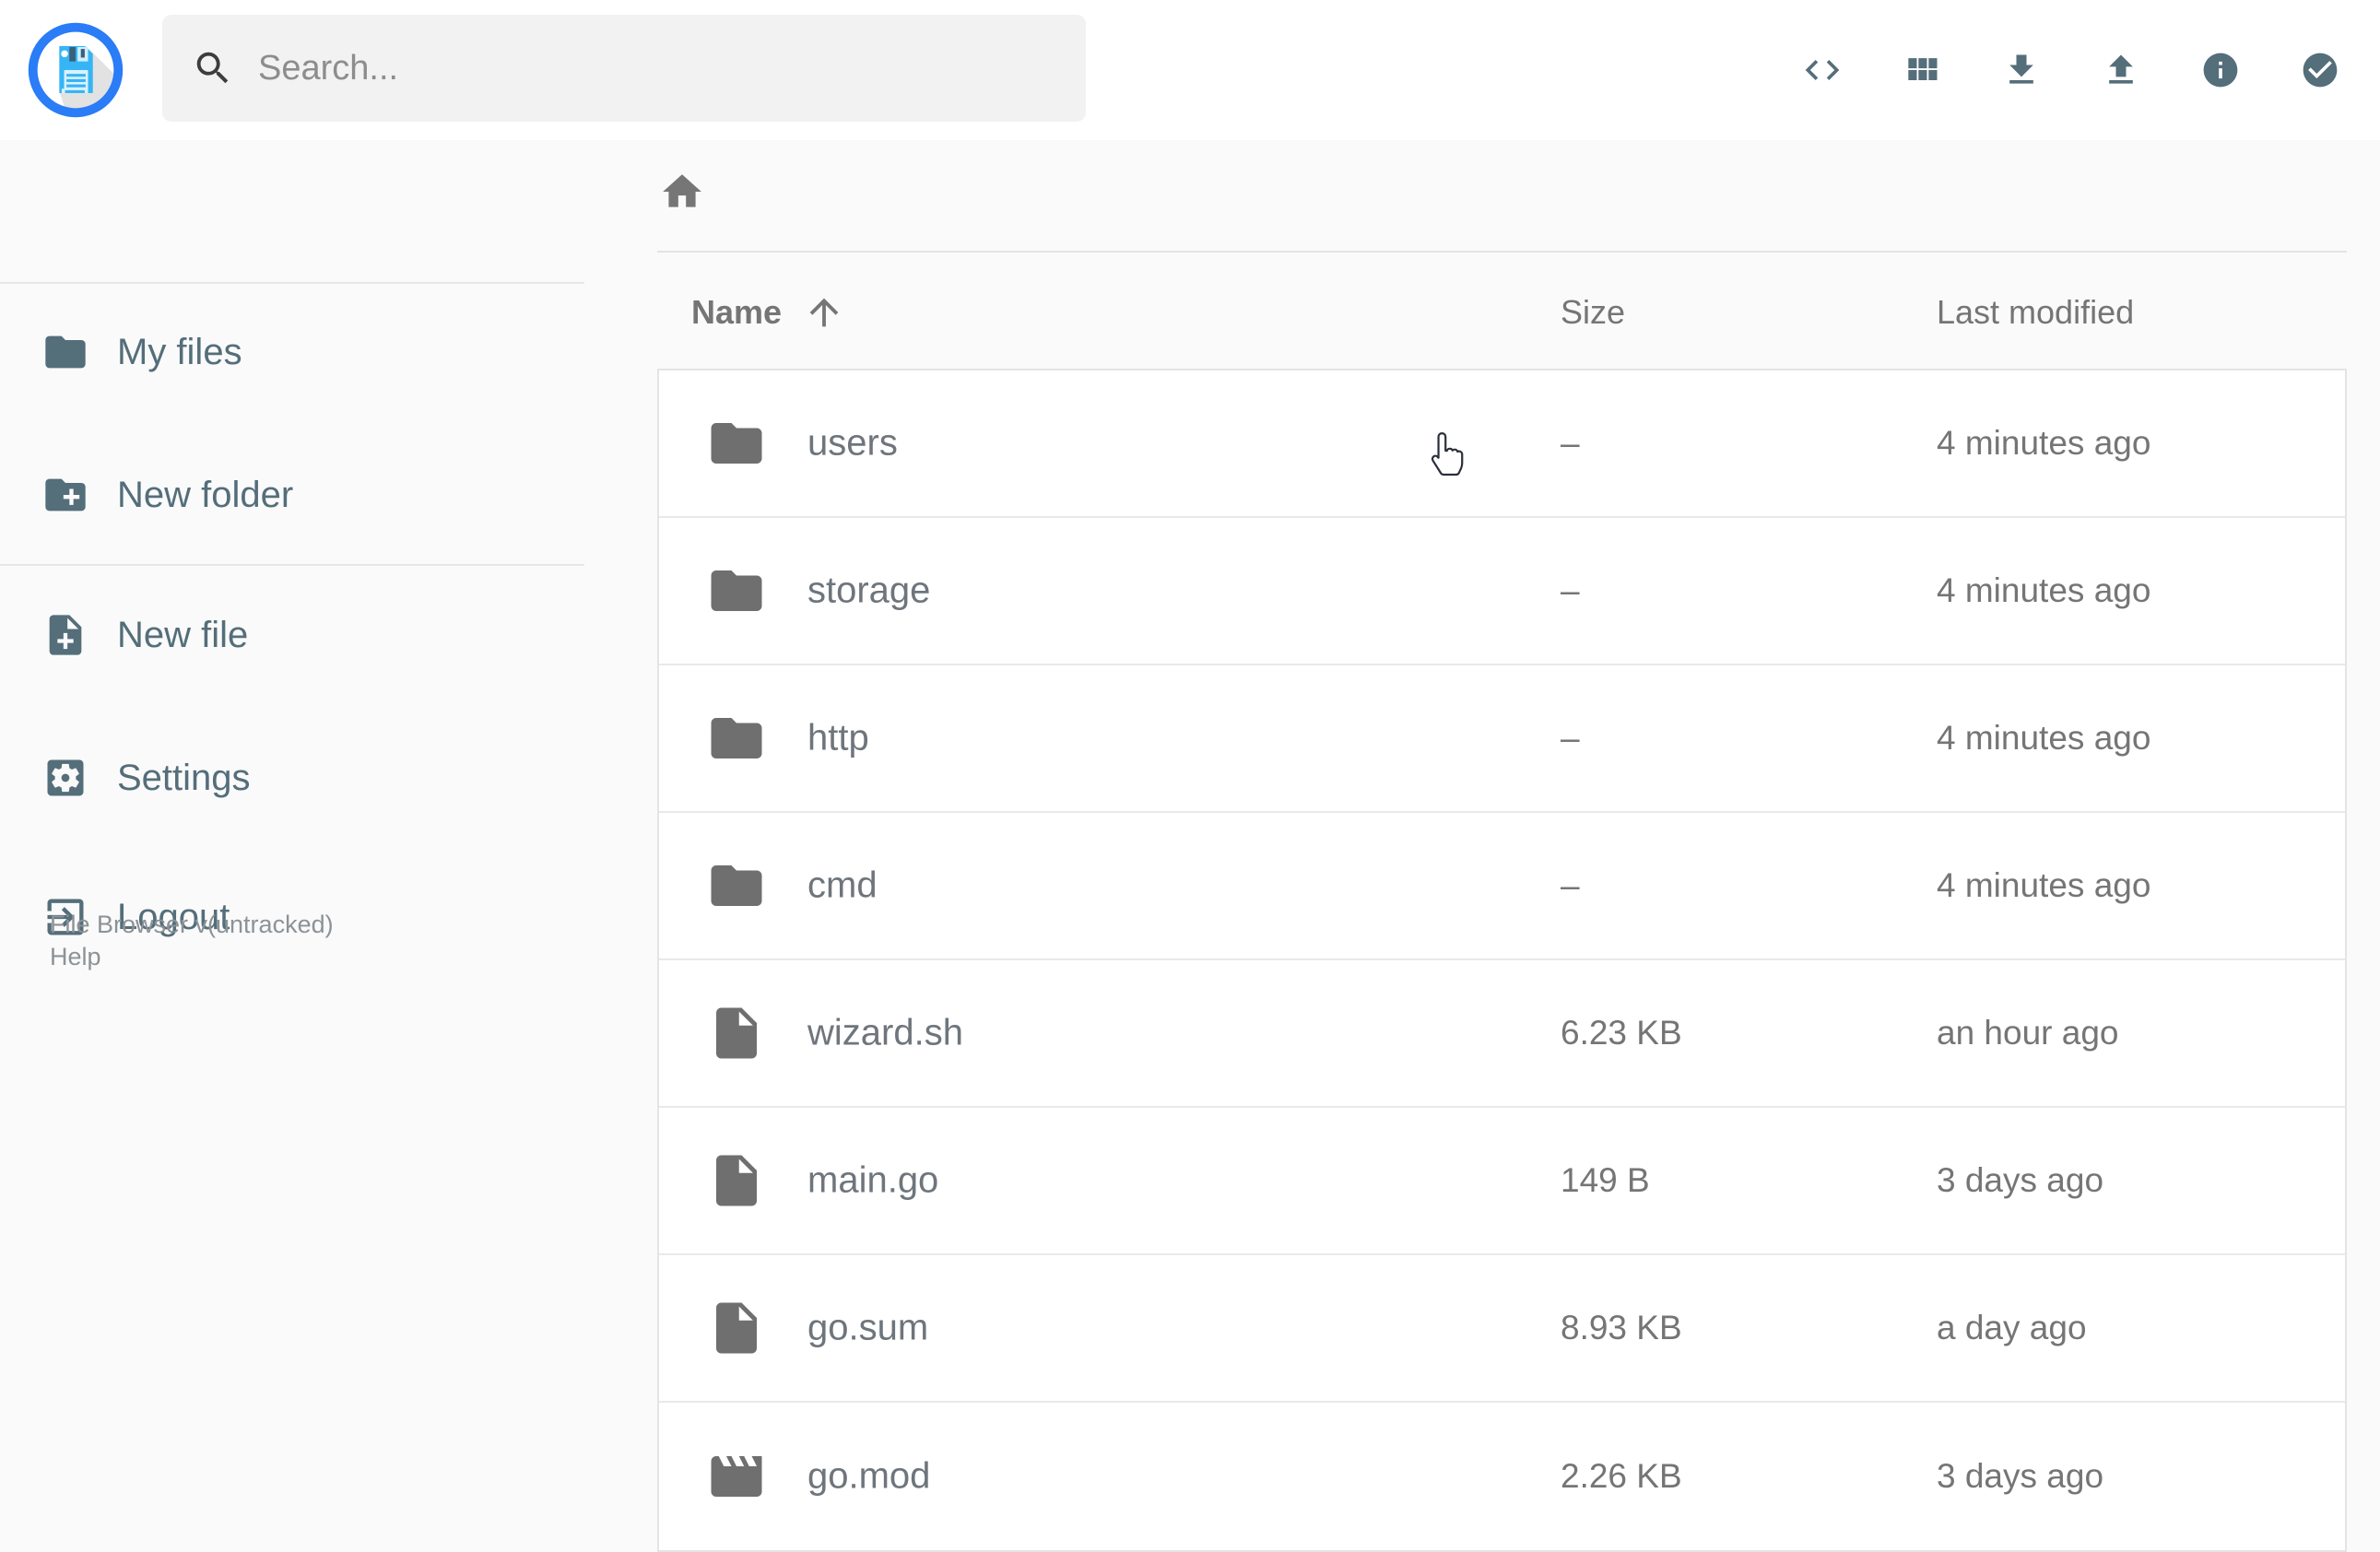  I want to click on sort-ascending-indicator, so click(824, 312).